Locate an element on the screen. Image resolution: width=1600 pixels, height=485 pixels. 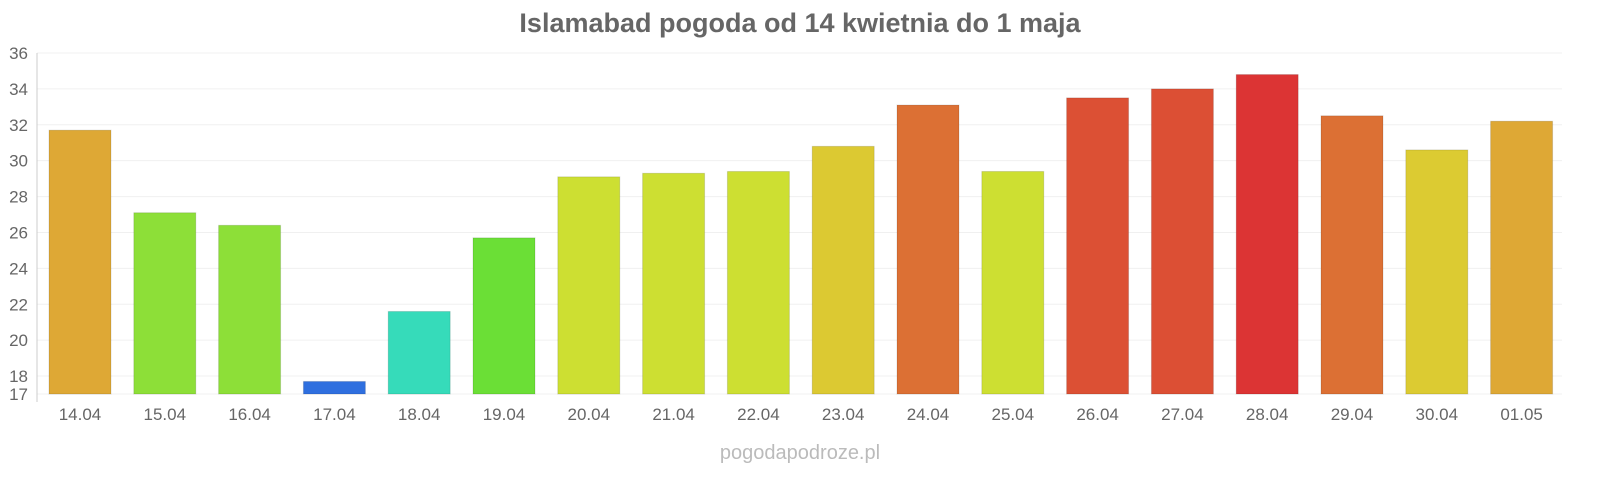
bar-25.04 is located at coordinates (1013, 282).